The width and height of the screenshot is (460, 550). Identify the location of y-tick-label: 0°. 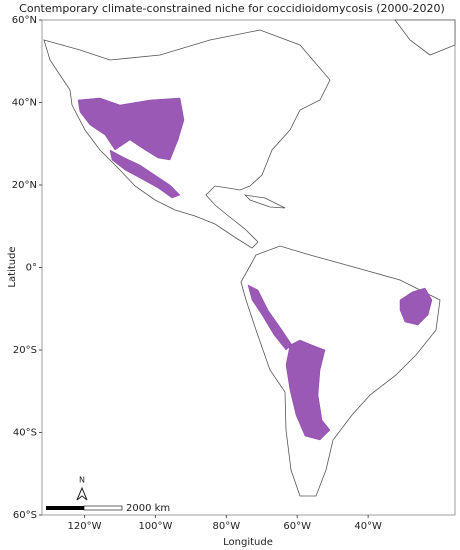
(31, 268).